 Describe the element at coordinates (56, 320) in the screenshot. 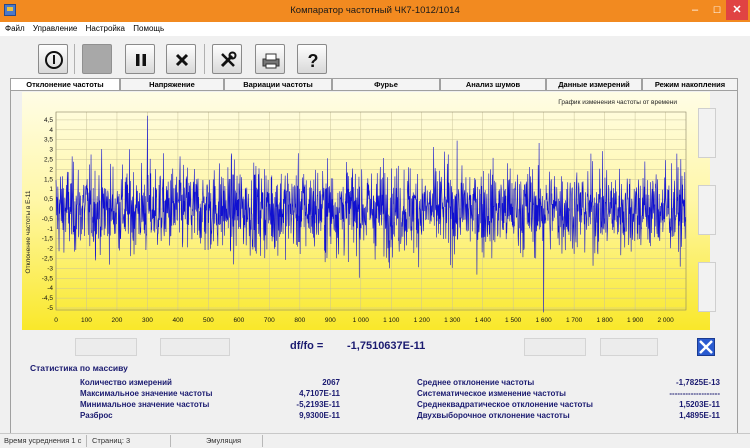

I see `x-tick-label: 0` at that location.